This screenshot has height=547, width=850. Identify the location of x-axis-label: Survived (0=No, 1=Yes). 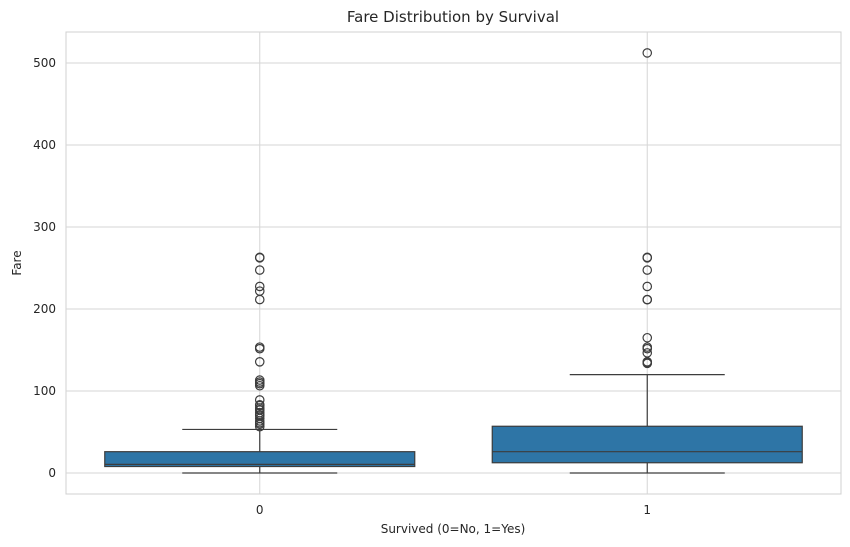
(453, 529).